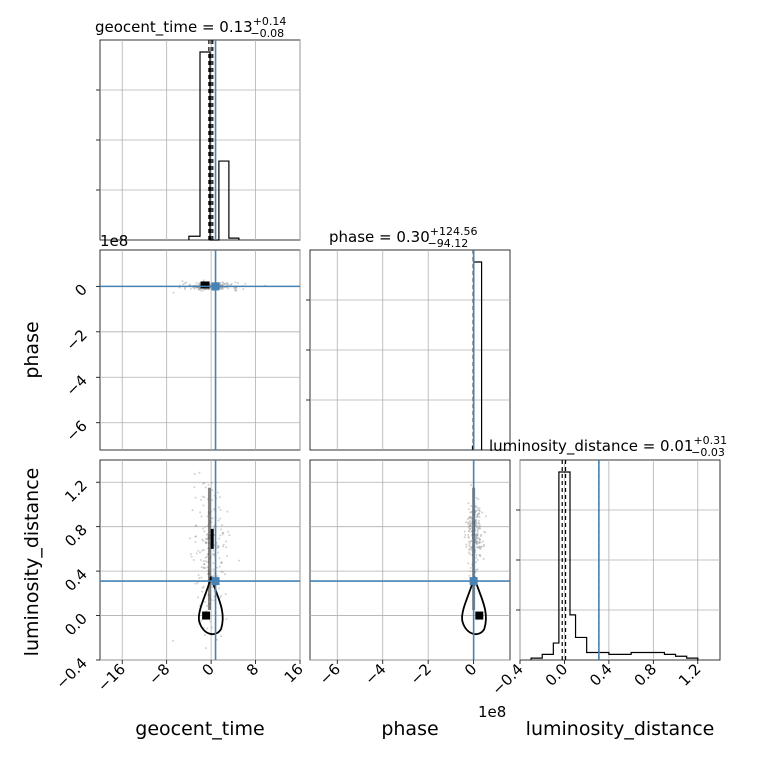  I want to click on y-tick-label: 0, so click(80, 289).